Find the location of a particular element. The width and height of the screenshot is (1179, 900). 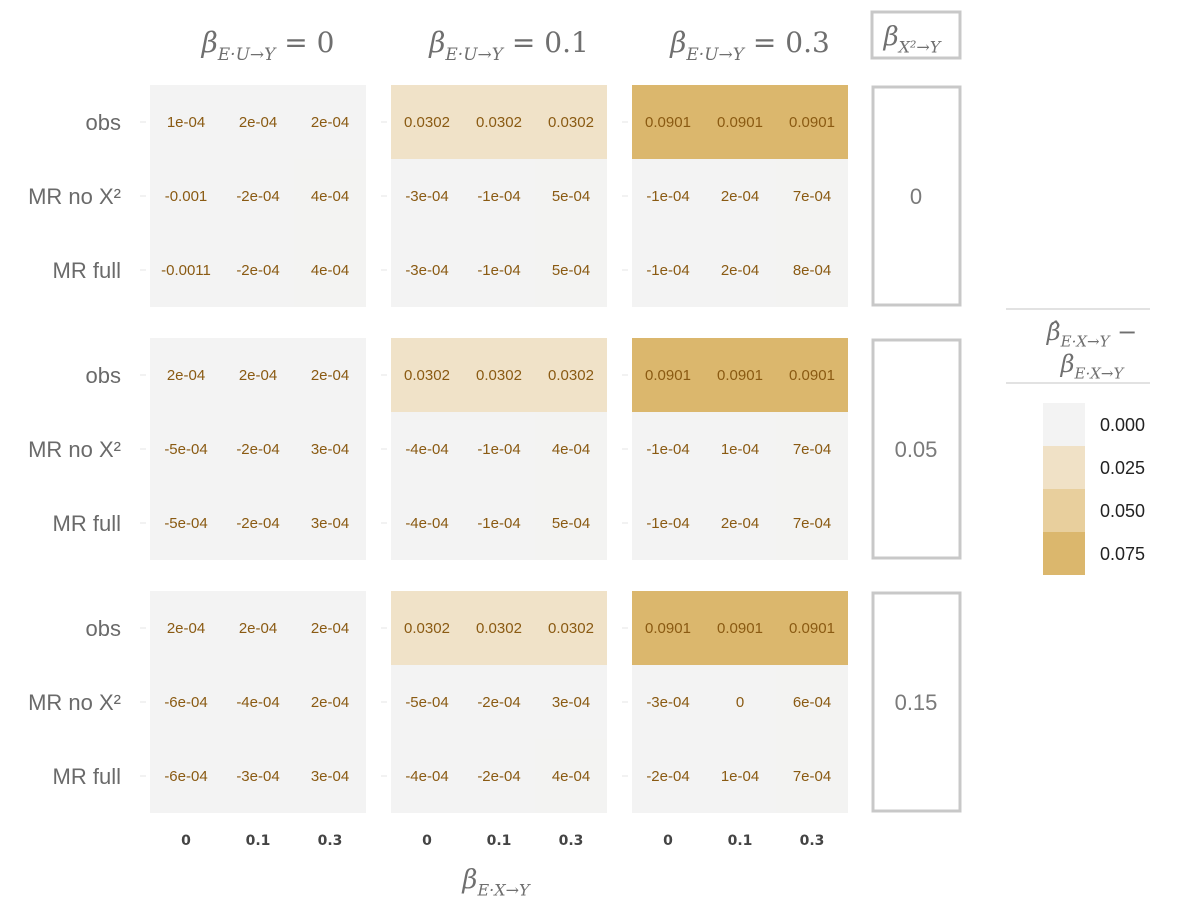

cell-value: -0.001 is located at coordinates (186, 196).